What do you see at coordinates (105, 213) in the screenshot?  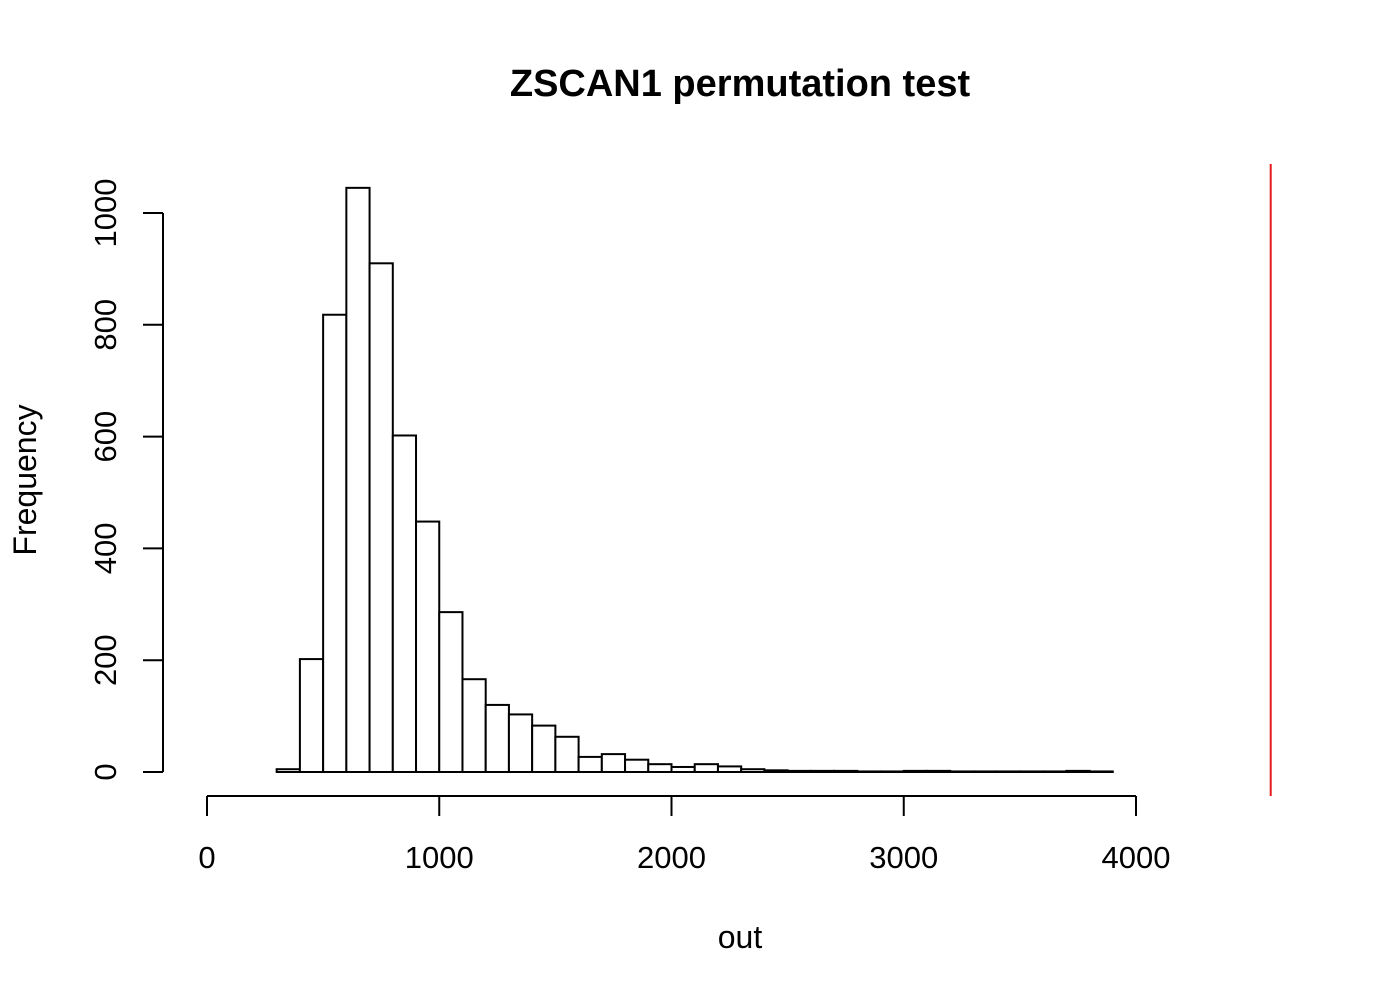 I see `y-tick-label: 1000` at bounding box center [105, 213].